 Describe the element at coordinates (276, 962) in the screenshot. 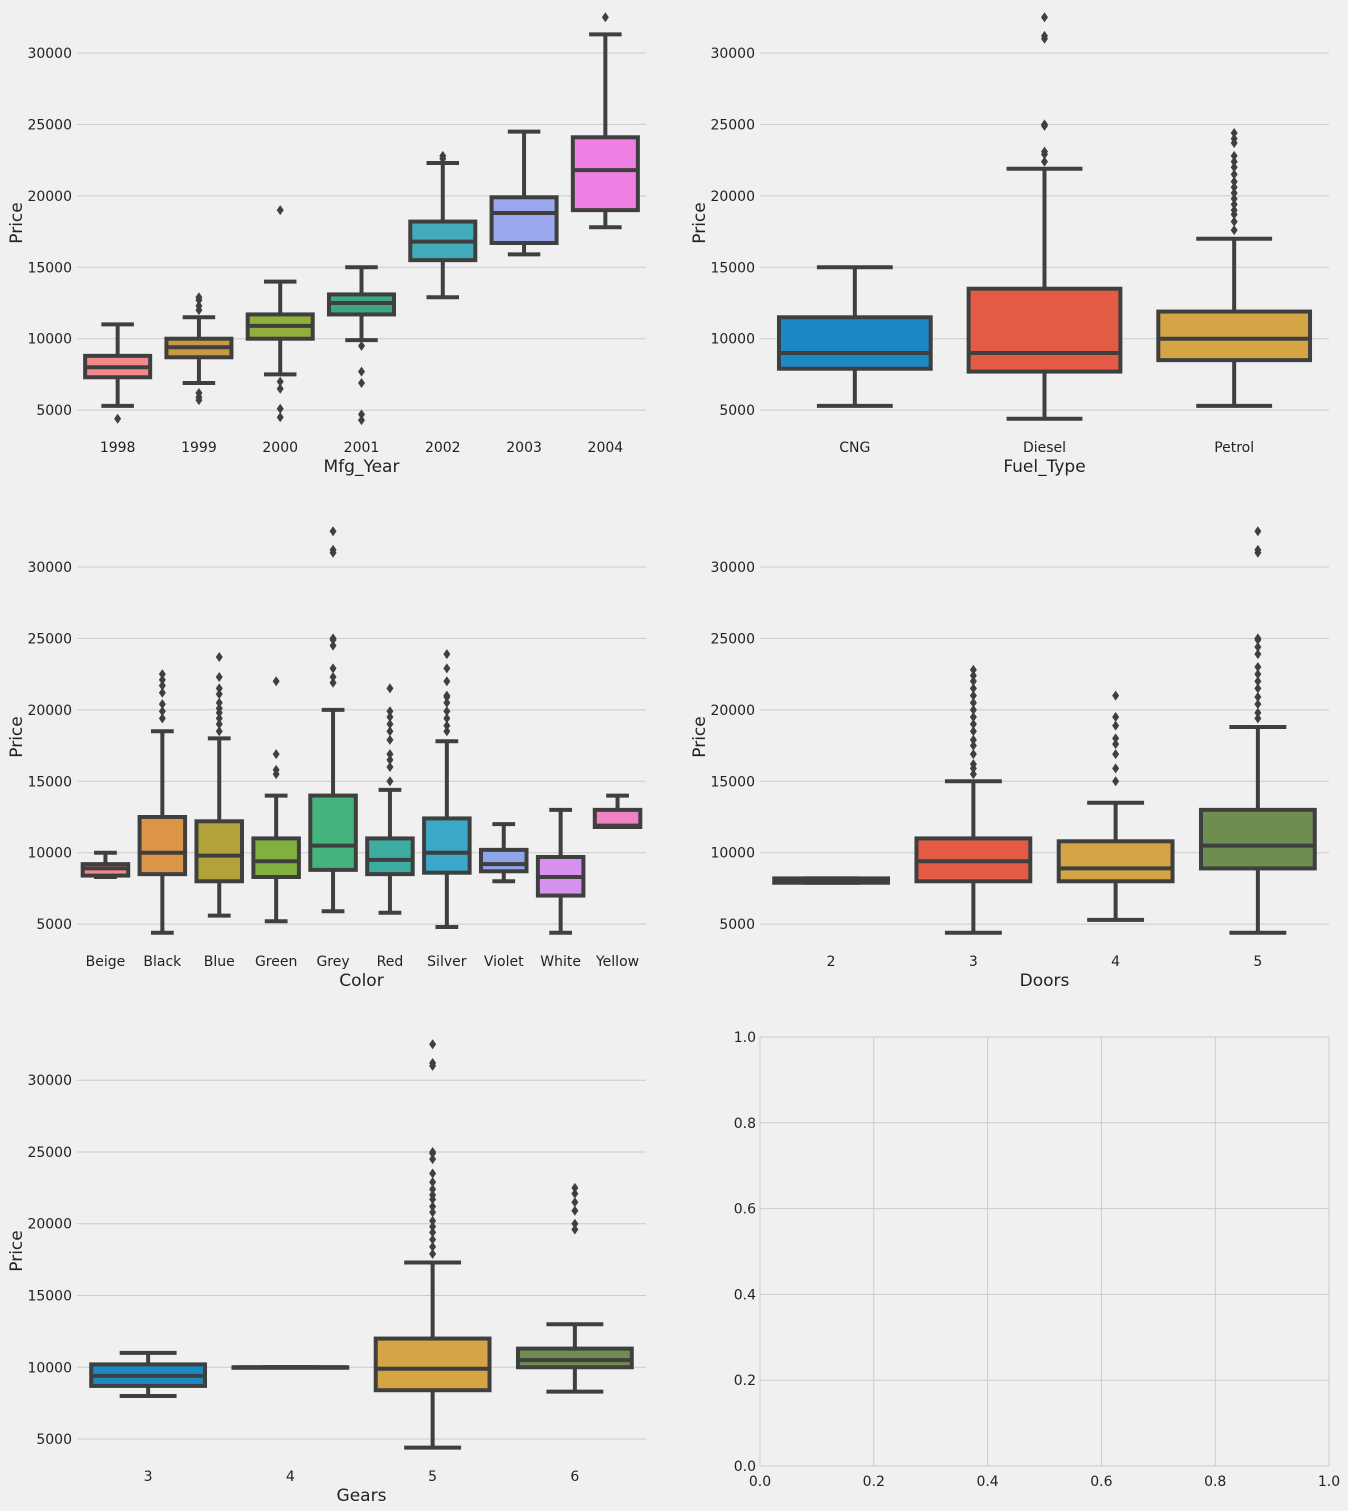

I see `x-tick-label: Green` at that location.